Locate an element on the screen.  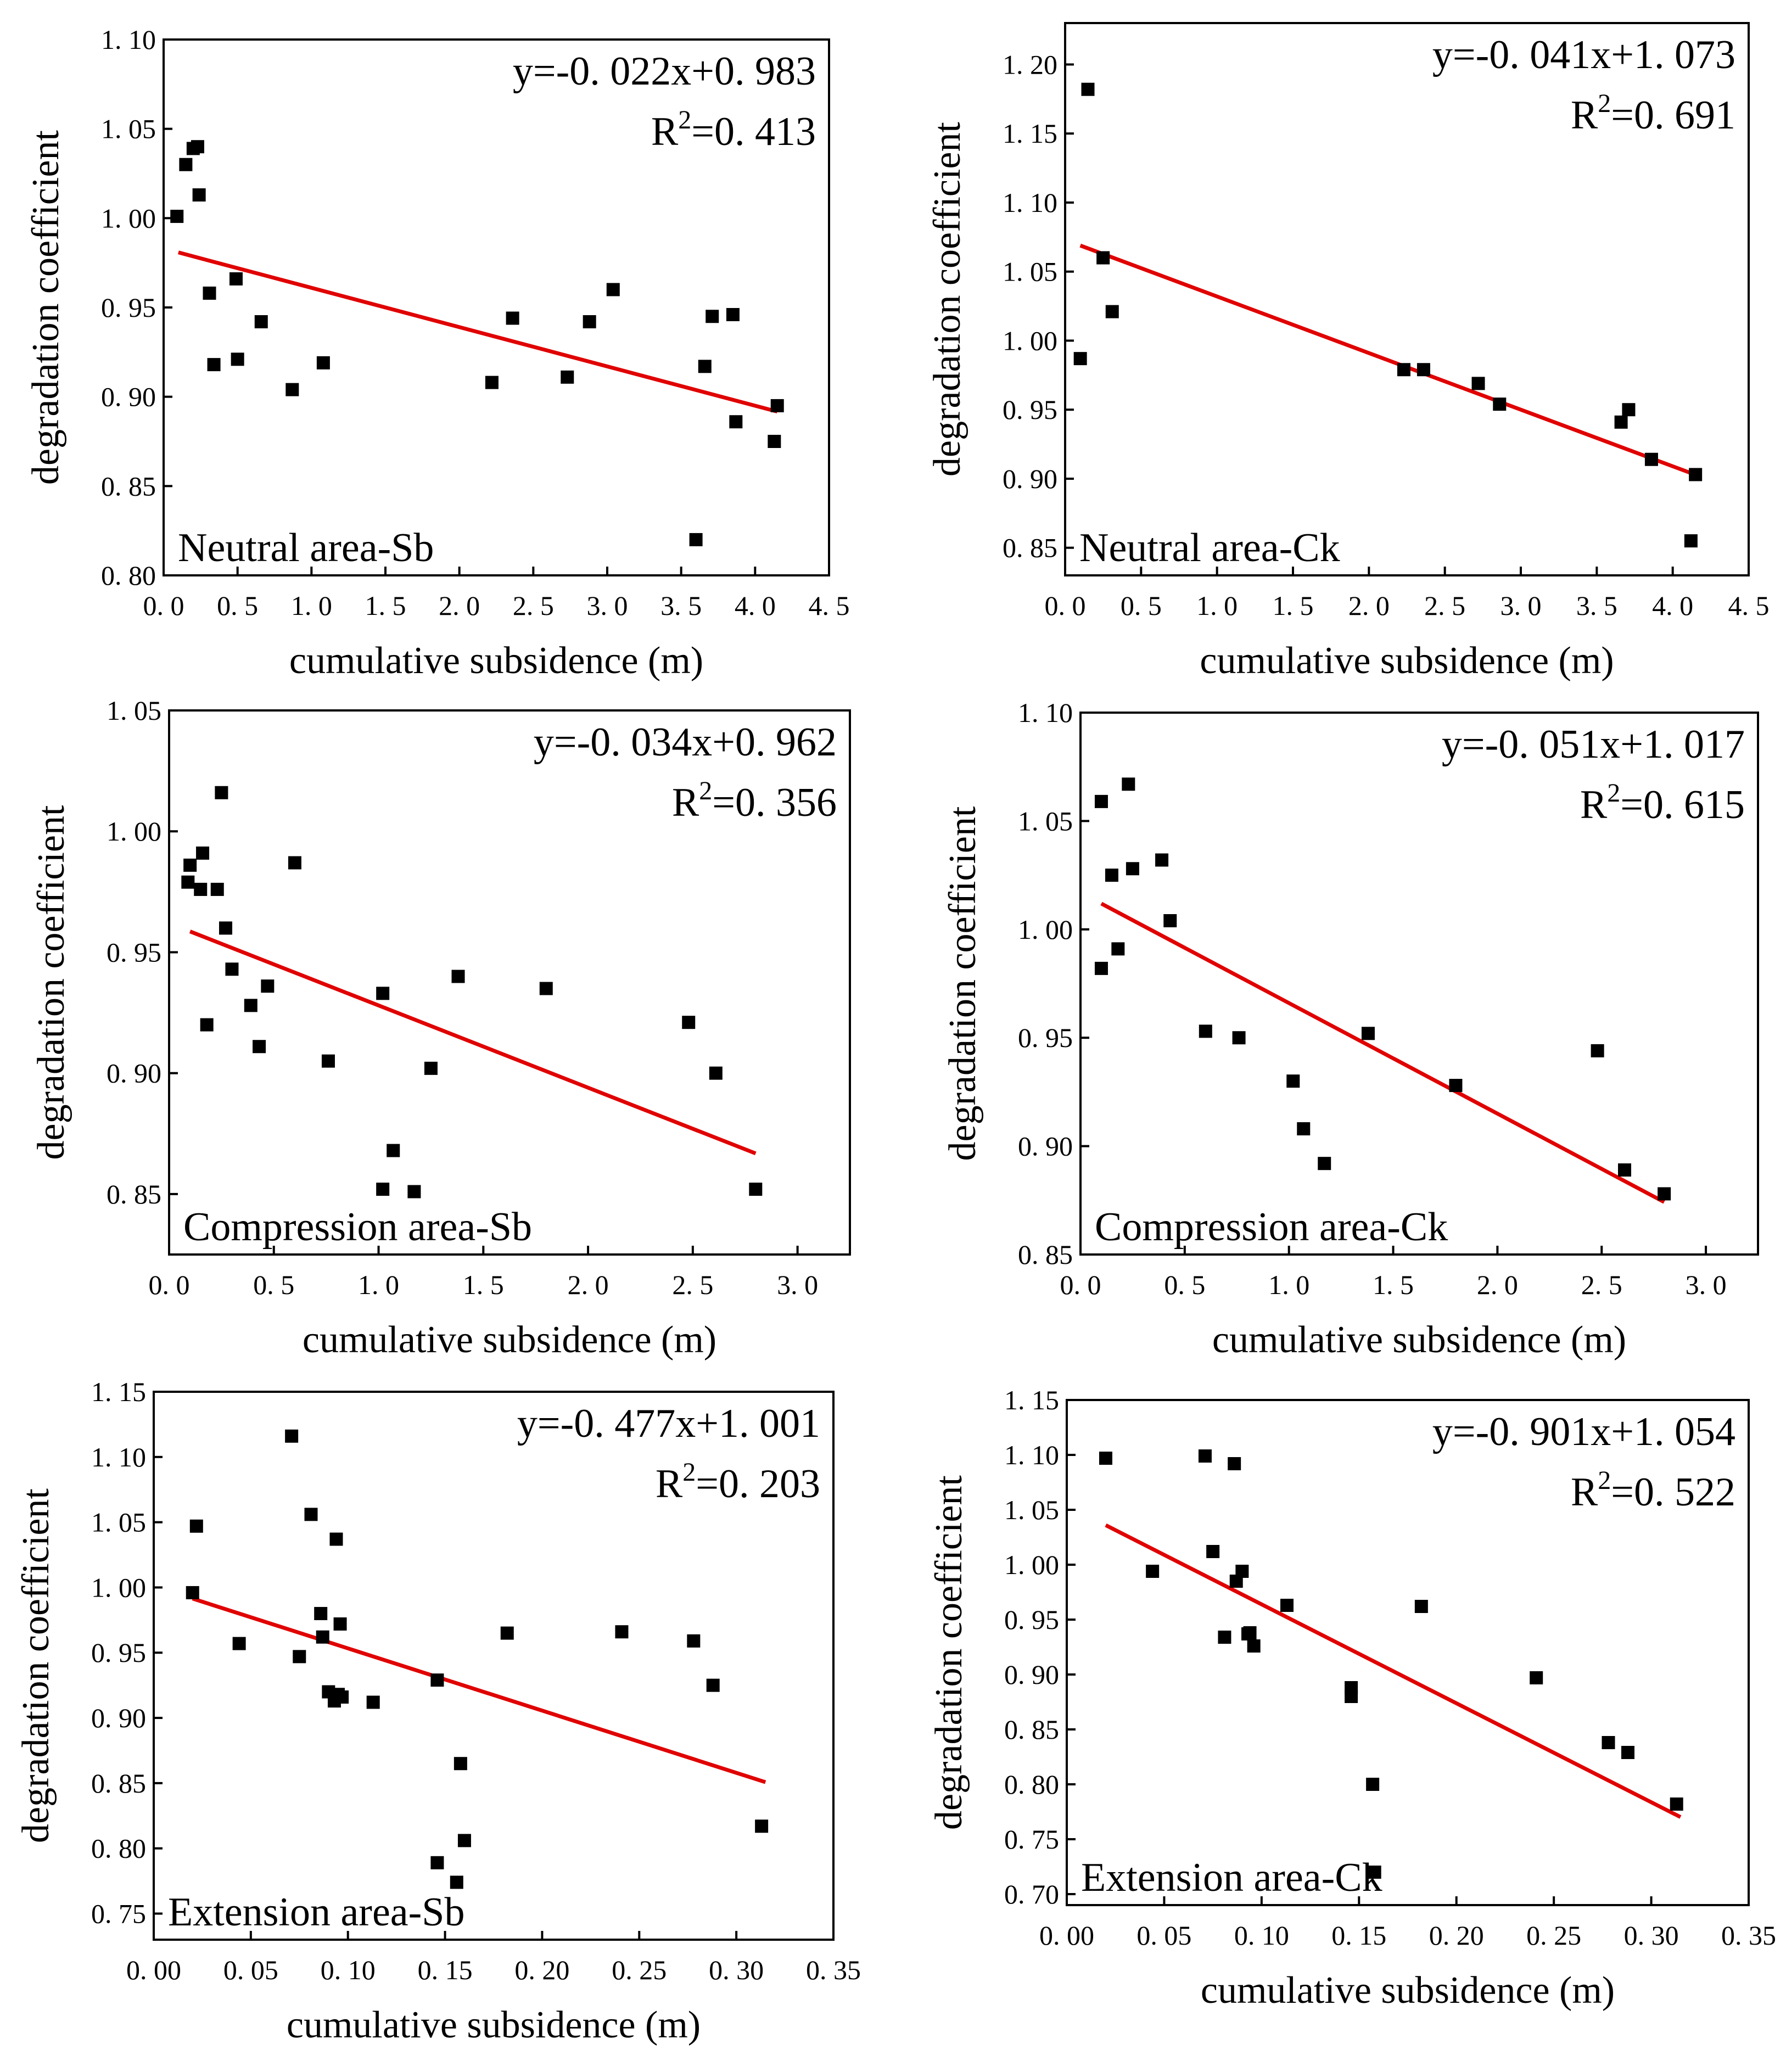
regression-equation: y=-0. 022x+0. 983 is located at coordinates (665, 72).